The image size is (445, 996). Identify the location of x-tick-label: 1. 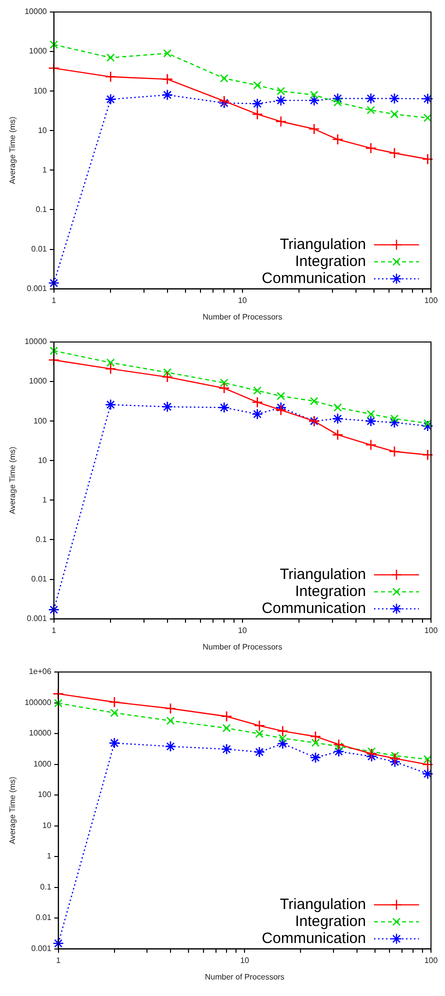
(59, 960).